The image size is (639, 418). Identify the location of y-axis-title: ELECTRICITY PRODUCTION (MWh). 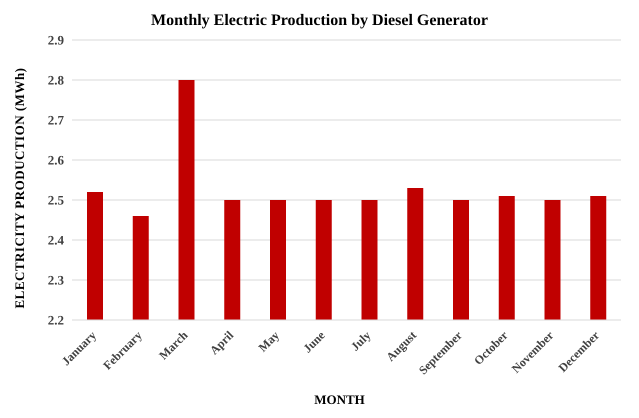
(20, 188).